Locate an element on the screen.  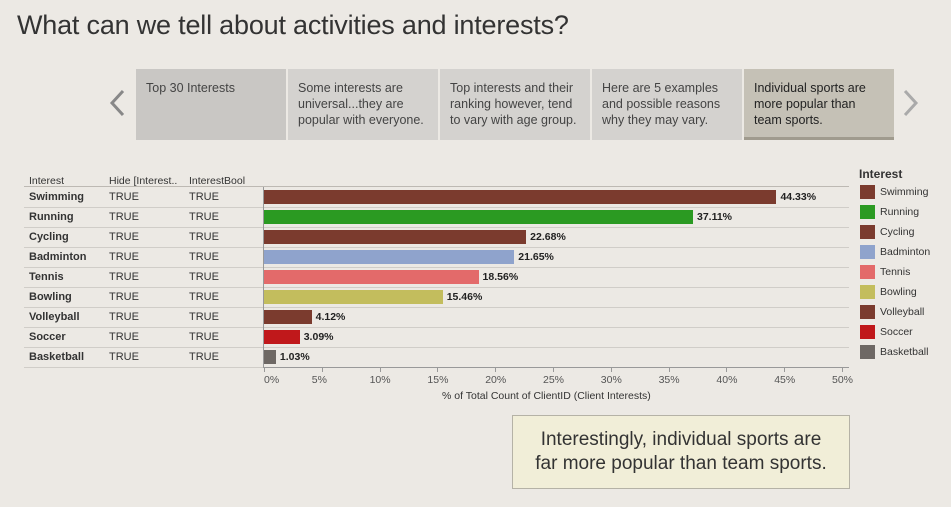
x-axis-line is located at coordinates (556, 367).